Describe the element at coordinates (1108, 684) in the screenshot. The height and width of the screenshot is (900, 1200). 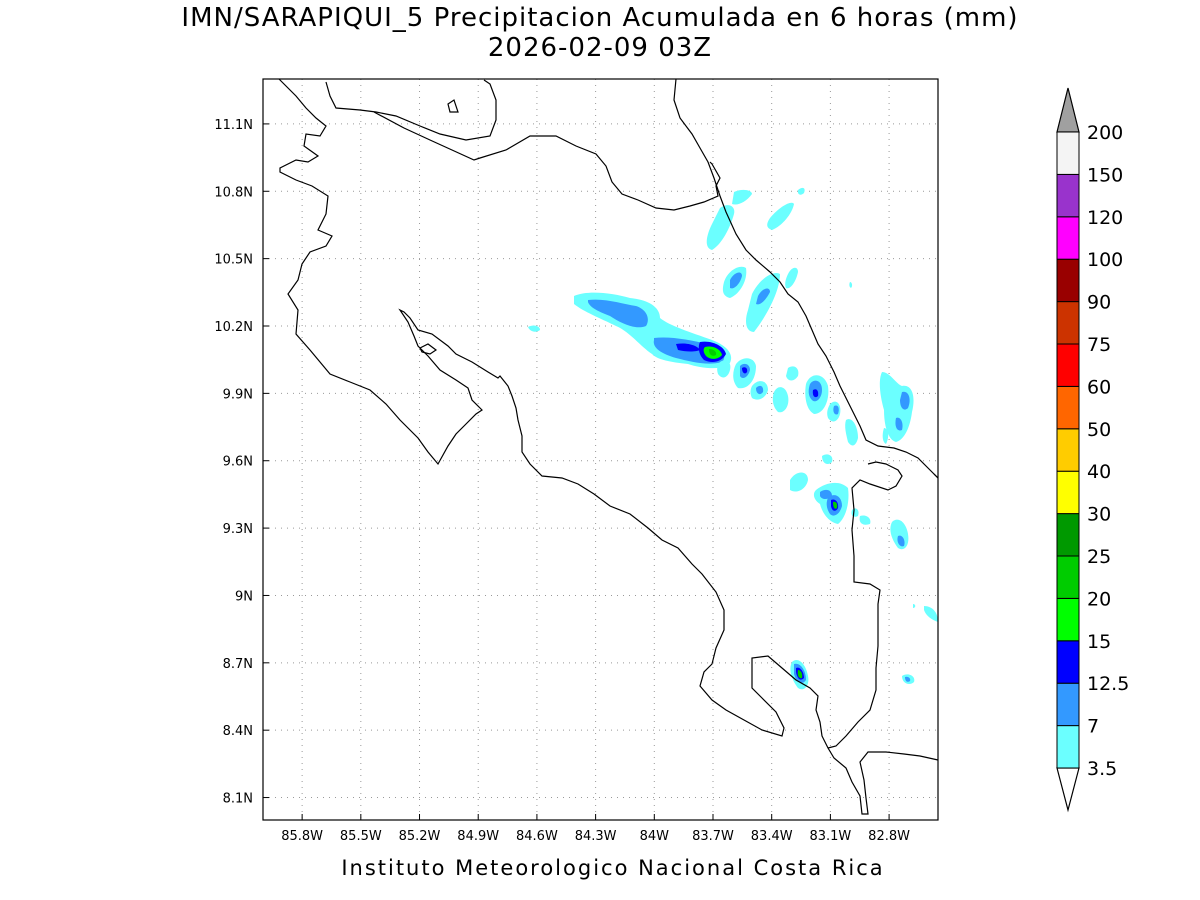
I see `colorbar-label: 12.5` at that location.